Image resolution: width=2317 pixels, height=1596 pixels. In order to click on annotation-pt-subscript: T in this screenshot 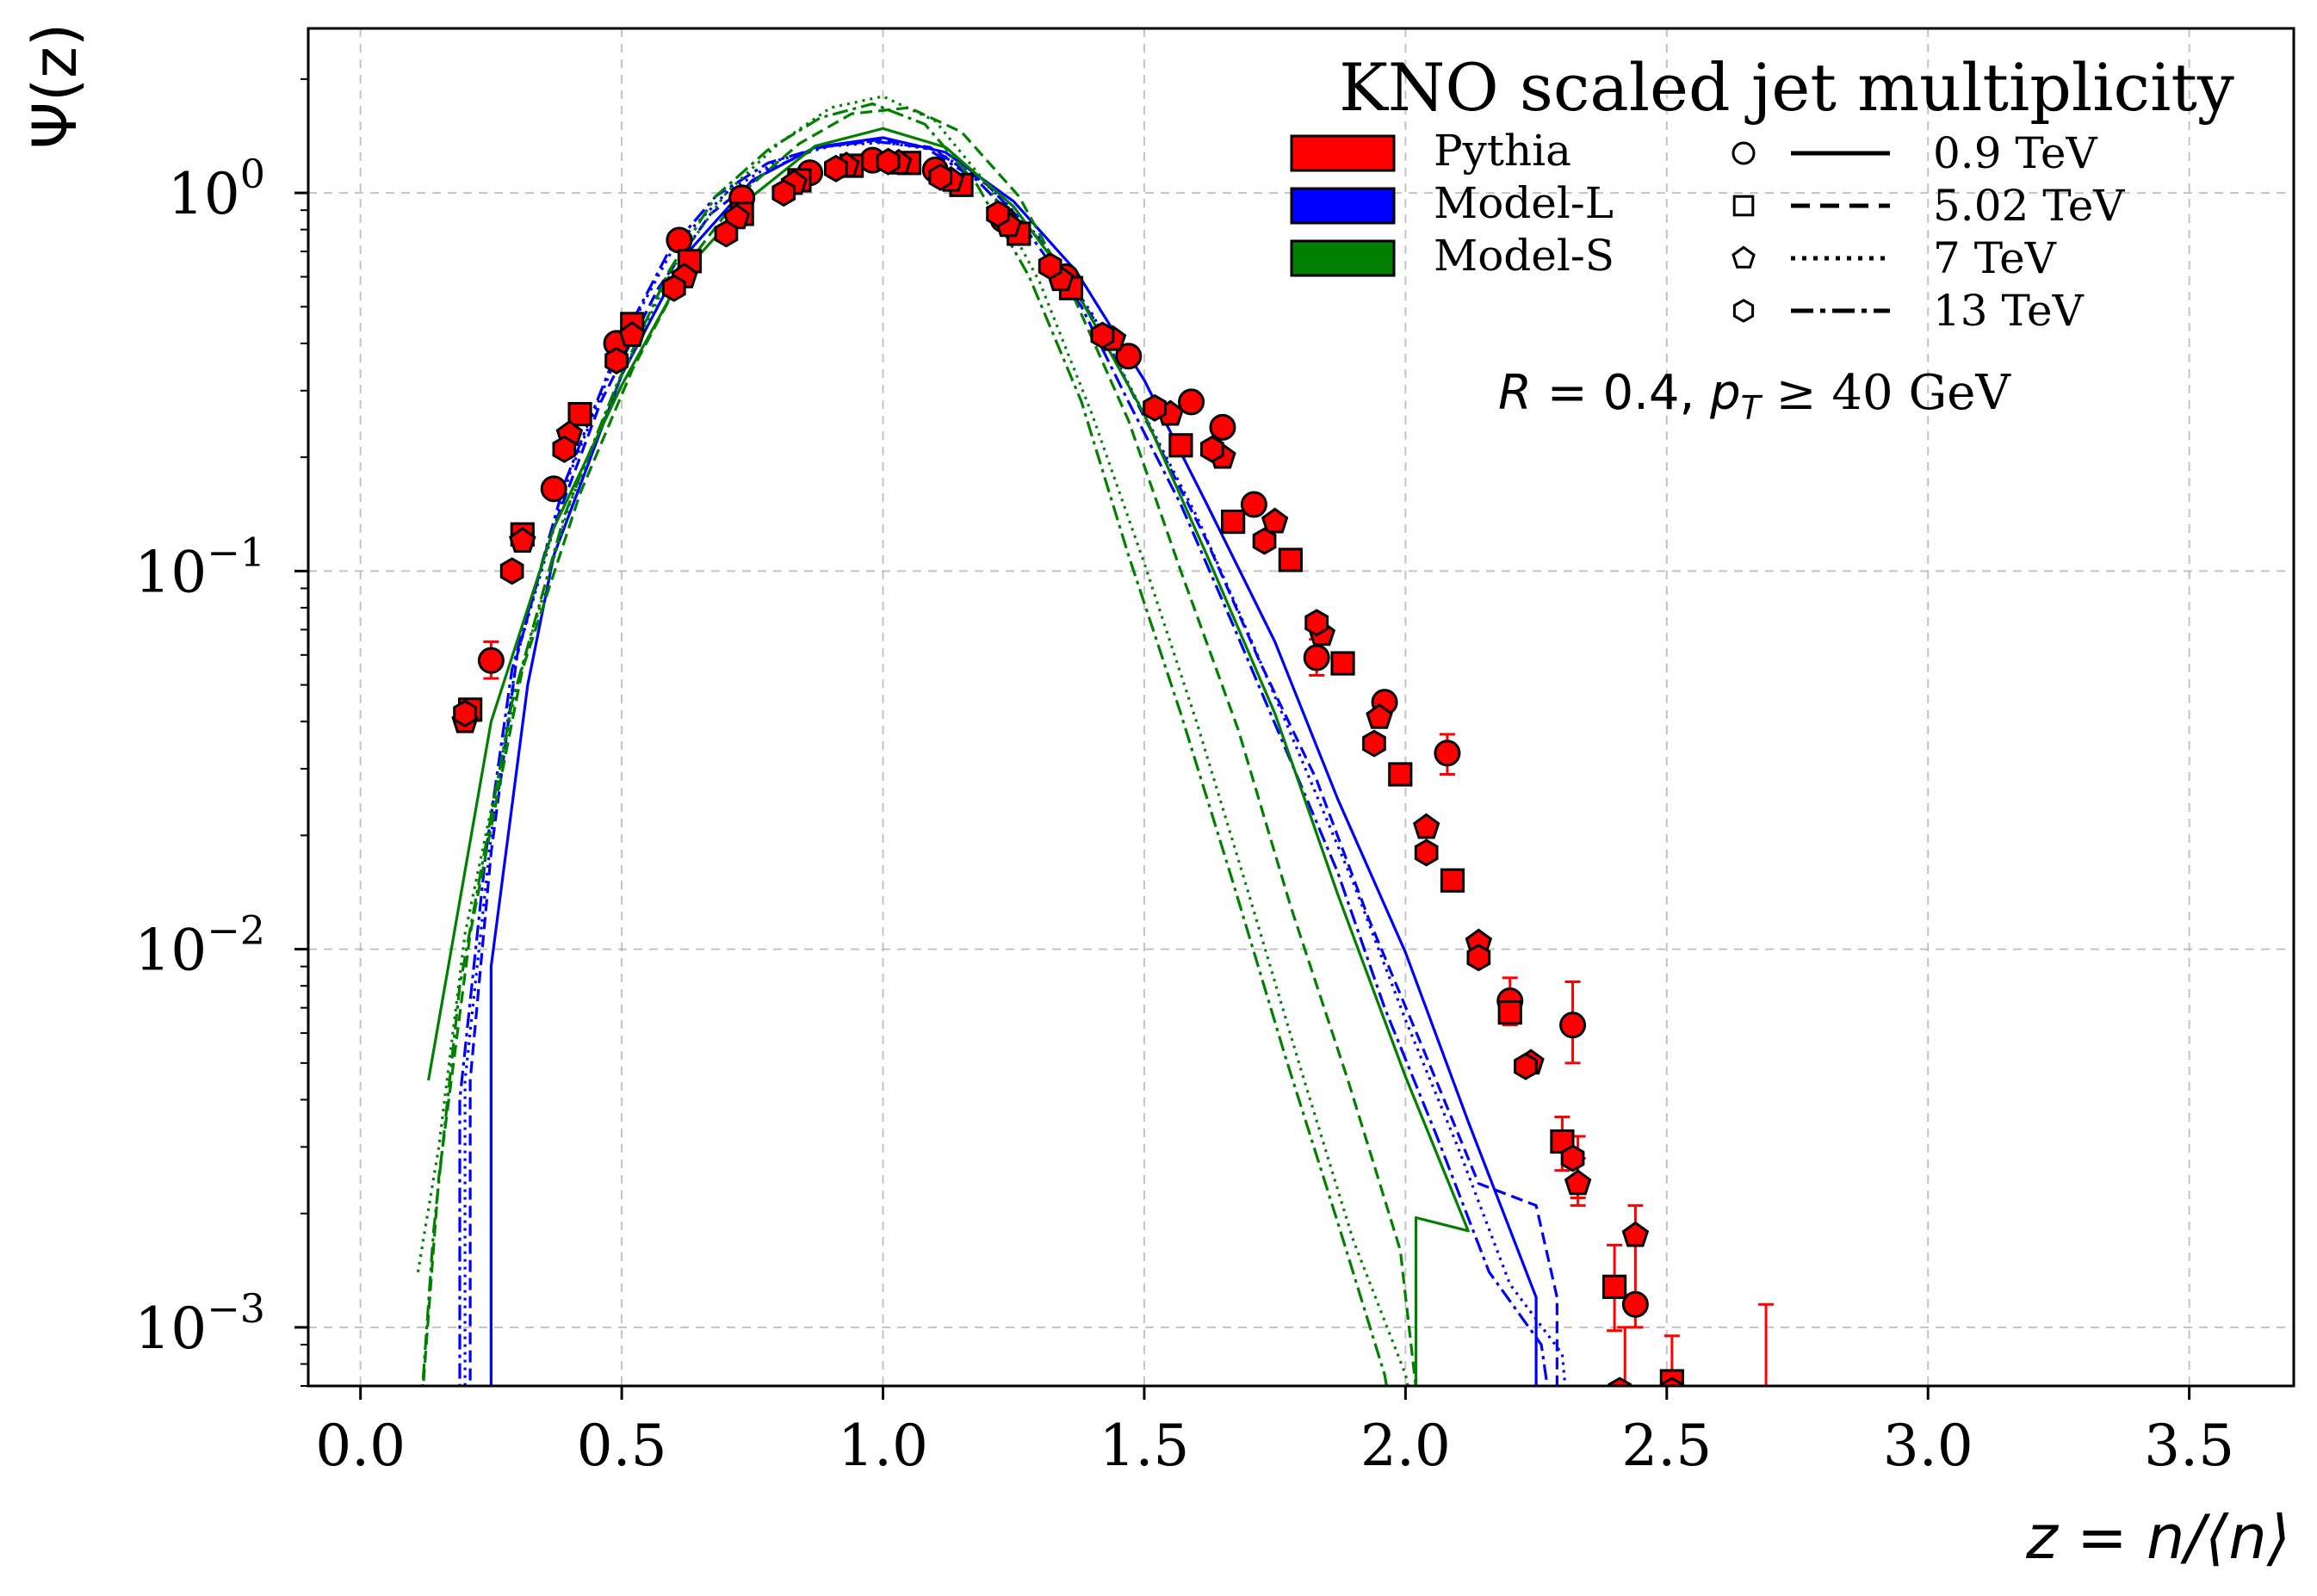, I will do `click(1752, 408)`.